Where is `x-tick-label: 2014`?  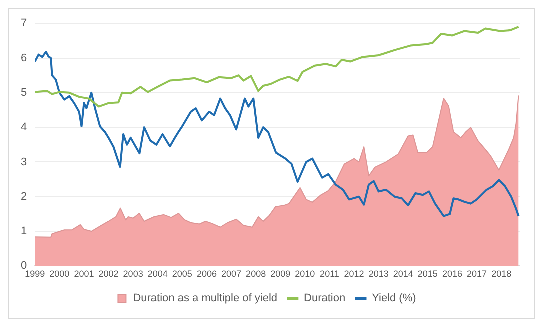
x-tick-label: 2014 is located at coordinates (403, 274).